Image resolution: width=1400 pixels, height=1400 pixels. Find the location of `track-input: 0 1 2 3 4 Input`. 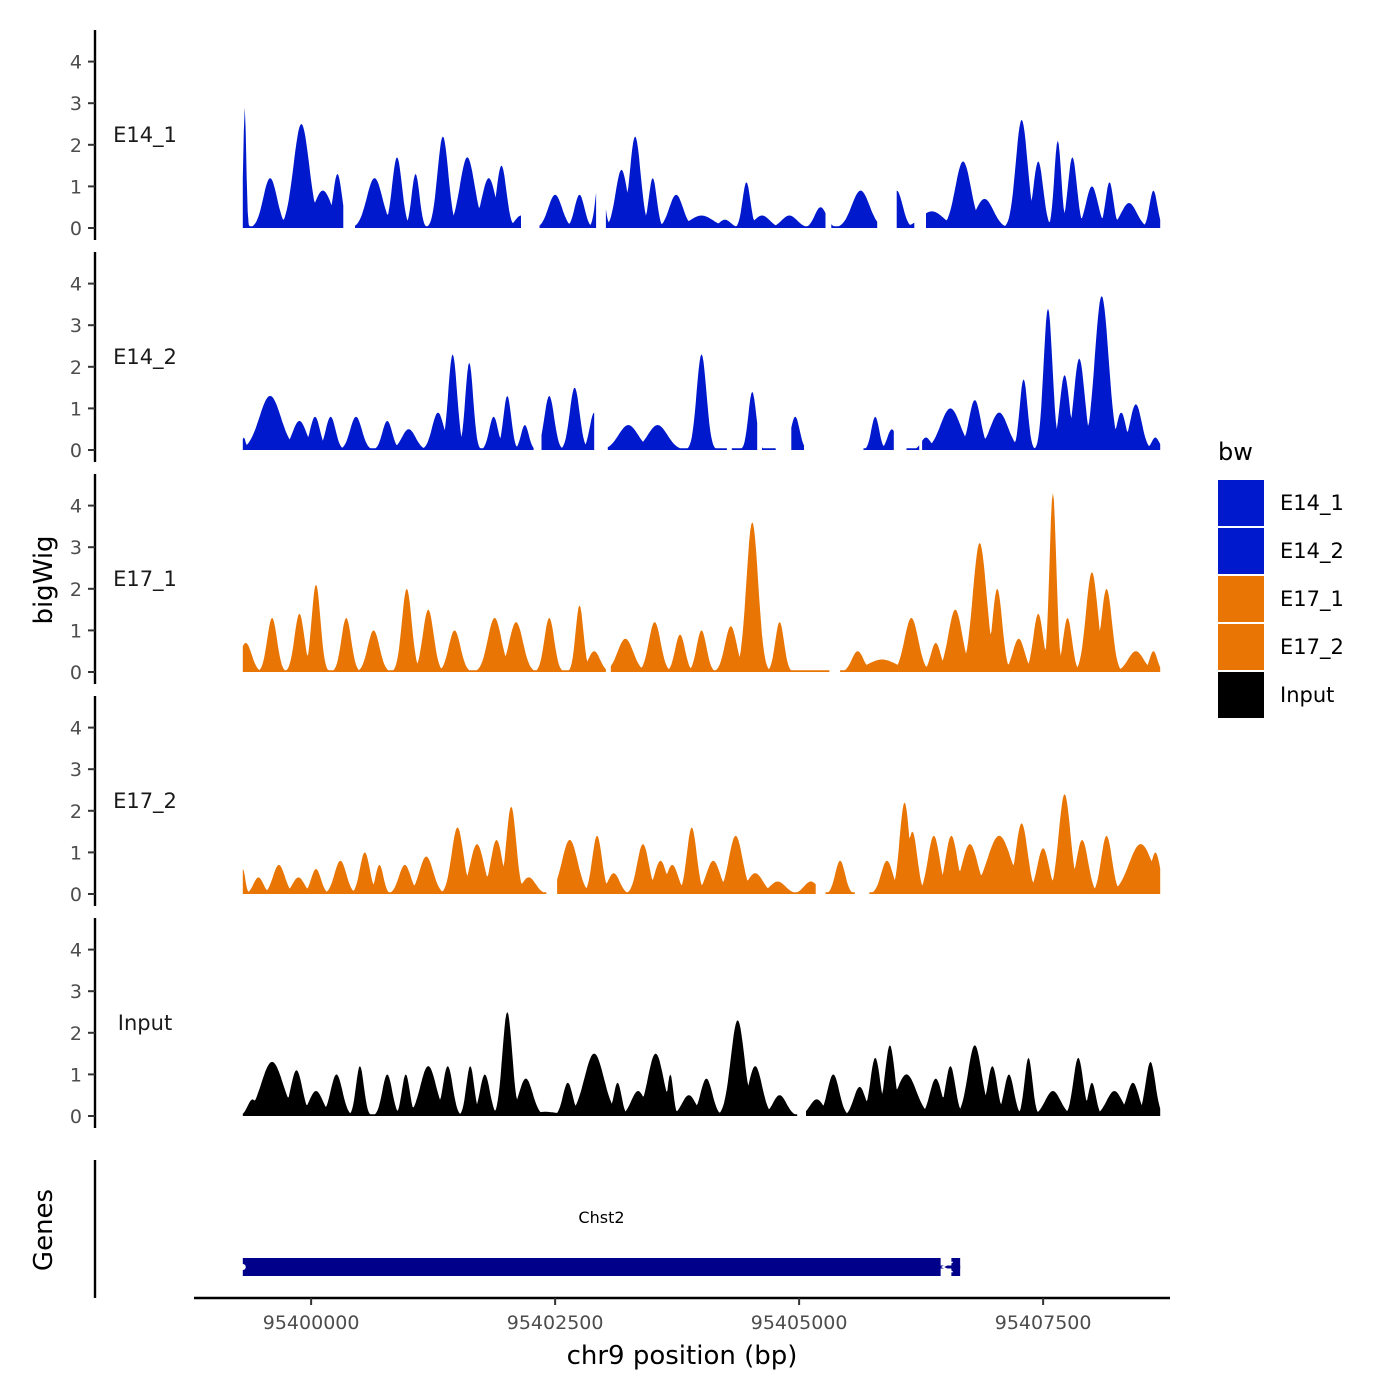

track-input: 0 1 2 3 4 Input is located at coordinates (615, 1023).